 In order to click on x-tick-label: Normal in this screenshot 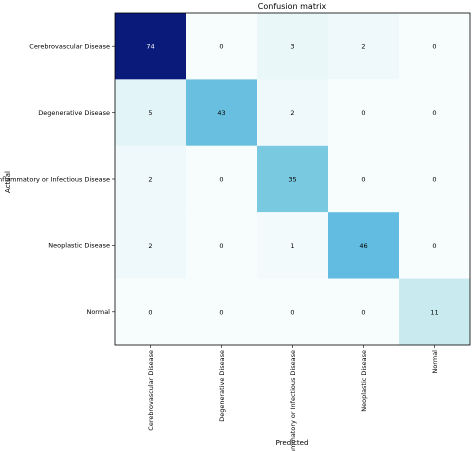, I will do `click(435, 362)`.